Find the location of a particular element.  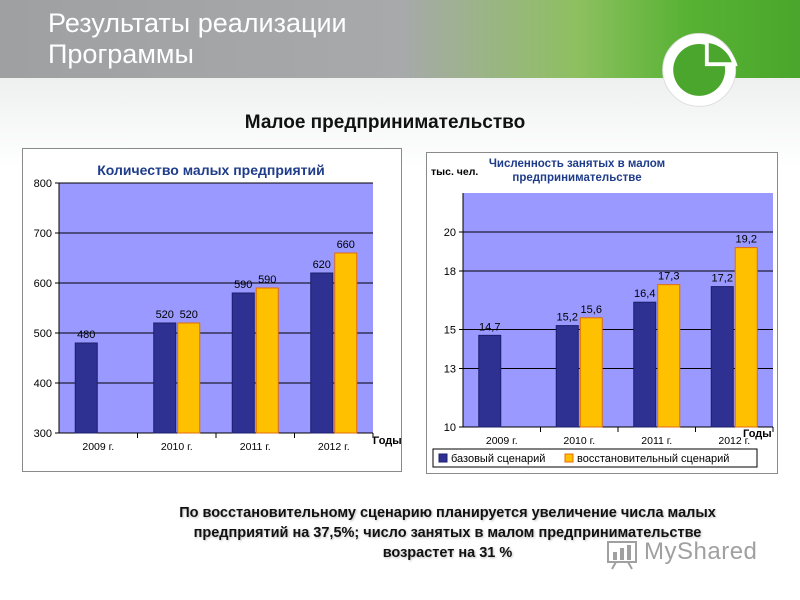

data-label: 15,2 is located at coordinates (567, 318).